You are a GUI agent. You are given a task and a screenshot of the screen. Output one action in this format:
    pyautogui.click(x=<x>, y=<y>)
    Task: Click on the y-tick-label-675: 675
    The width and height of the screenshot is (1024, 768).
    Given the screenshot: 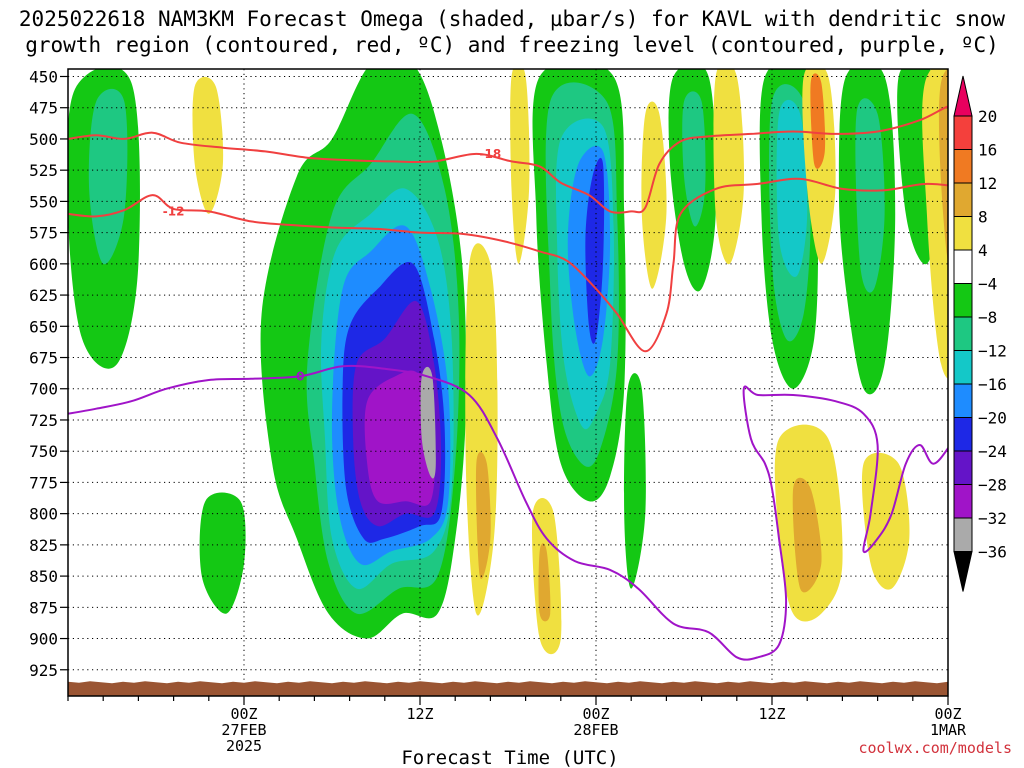 What is the action you would take?
    pyautogui.click(x=43, y=358)
    